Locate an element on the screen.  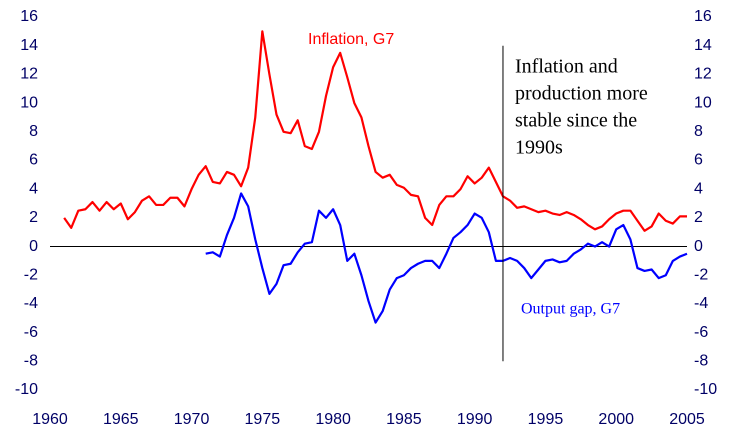
y2-tick-label: -6 is located at coordinates (701, 332).